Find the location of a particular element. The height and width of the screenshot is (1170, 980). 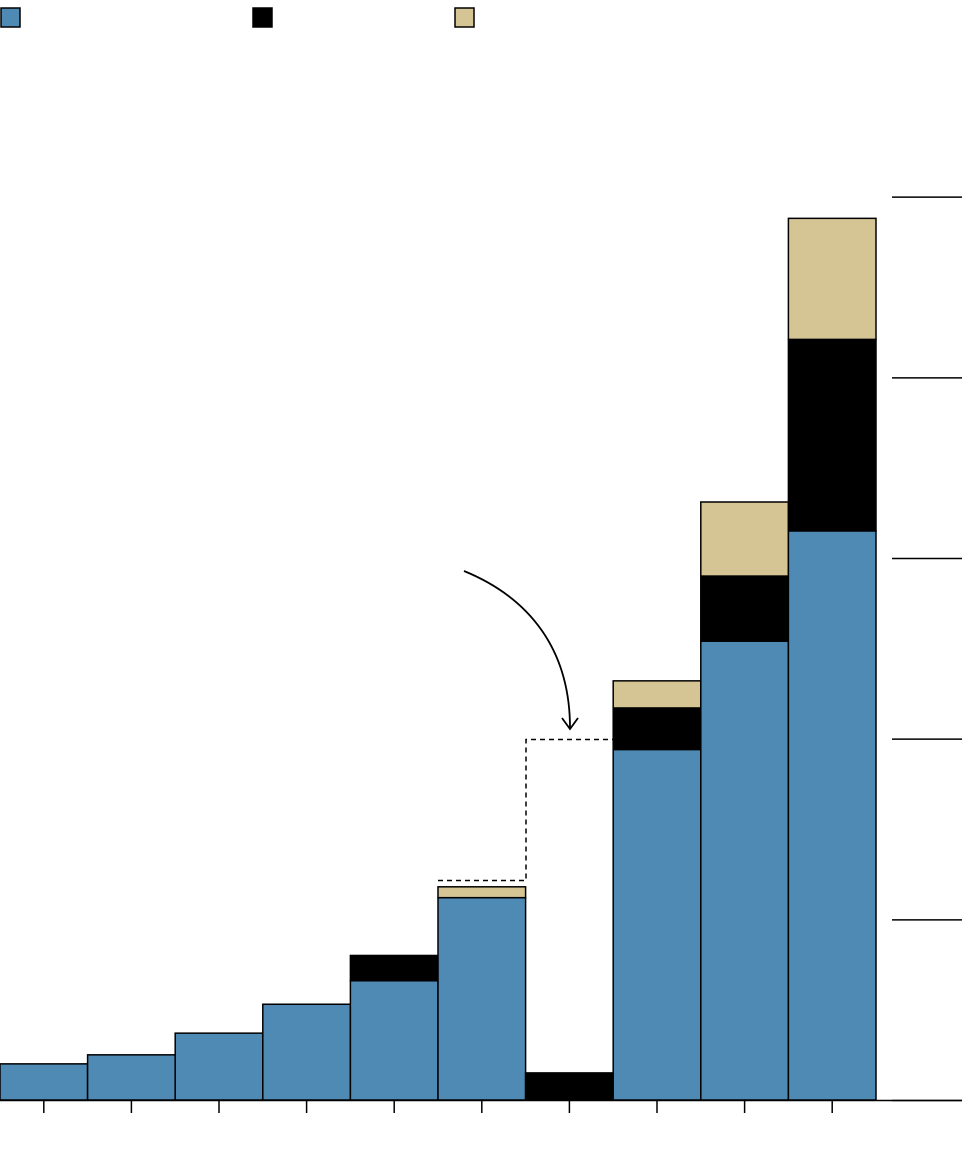

annotation-arrow is located at coordinates (517, 649).